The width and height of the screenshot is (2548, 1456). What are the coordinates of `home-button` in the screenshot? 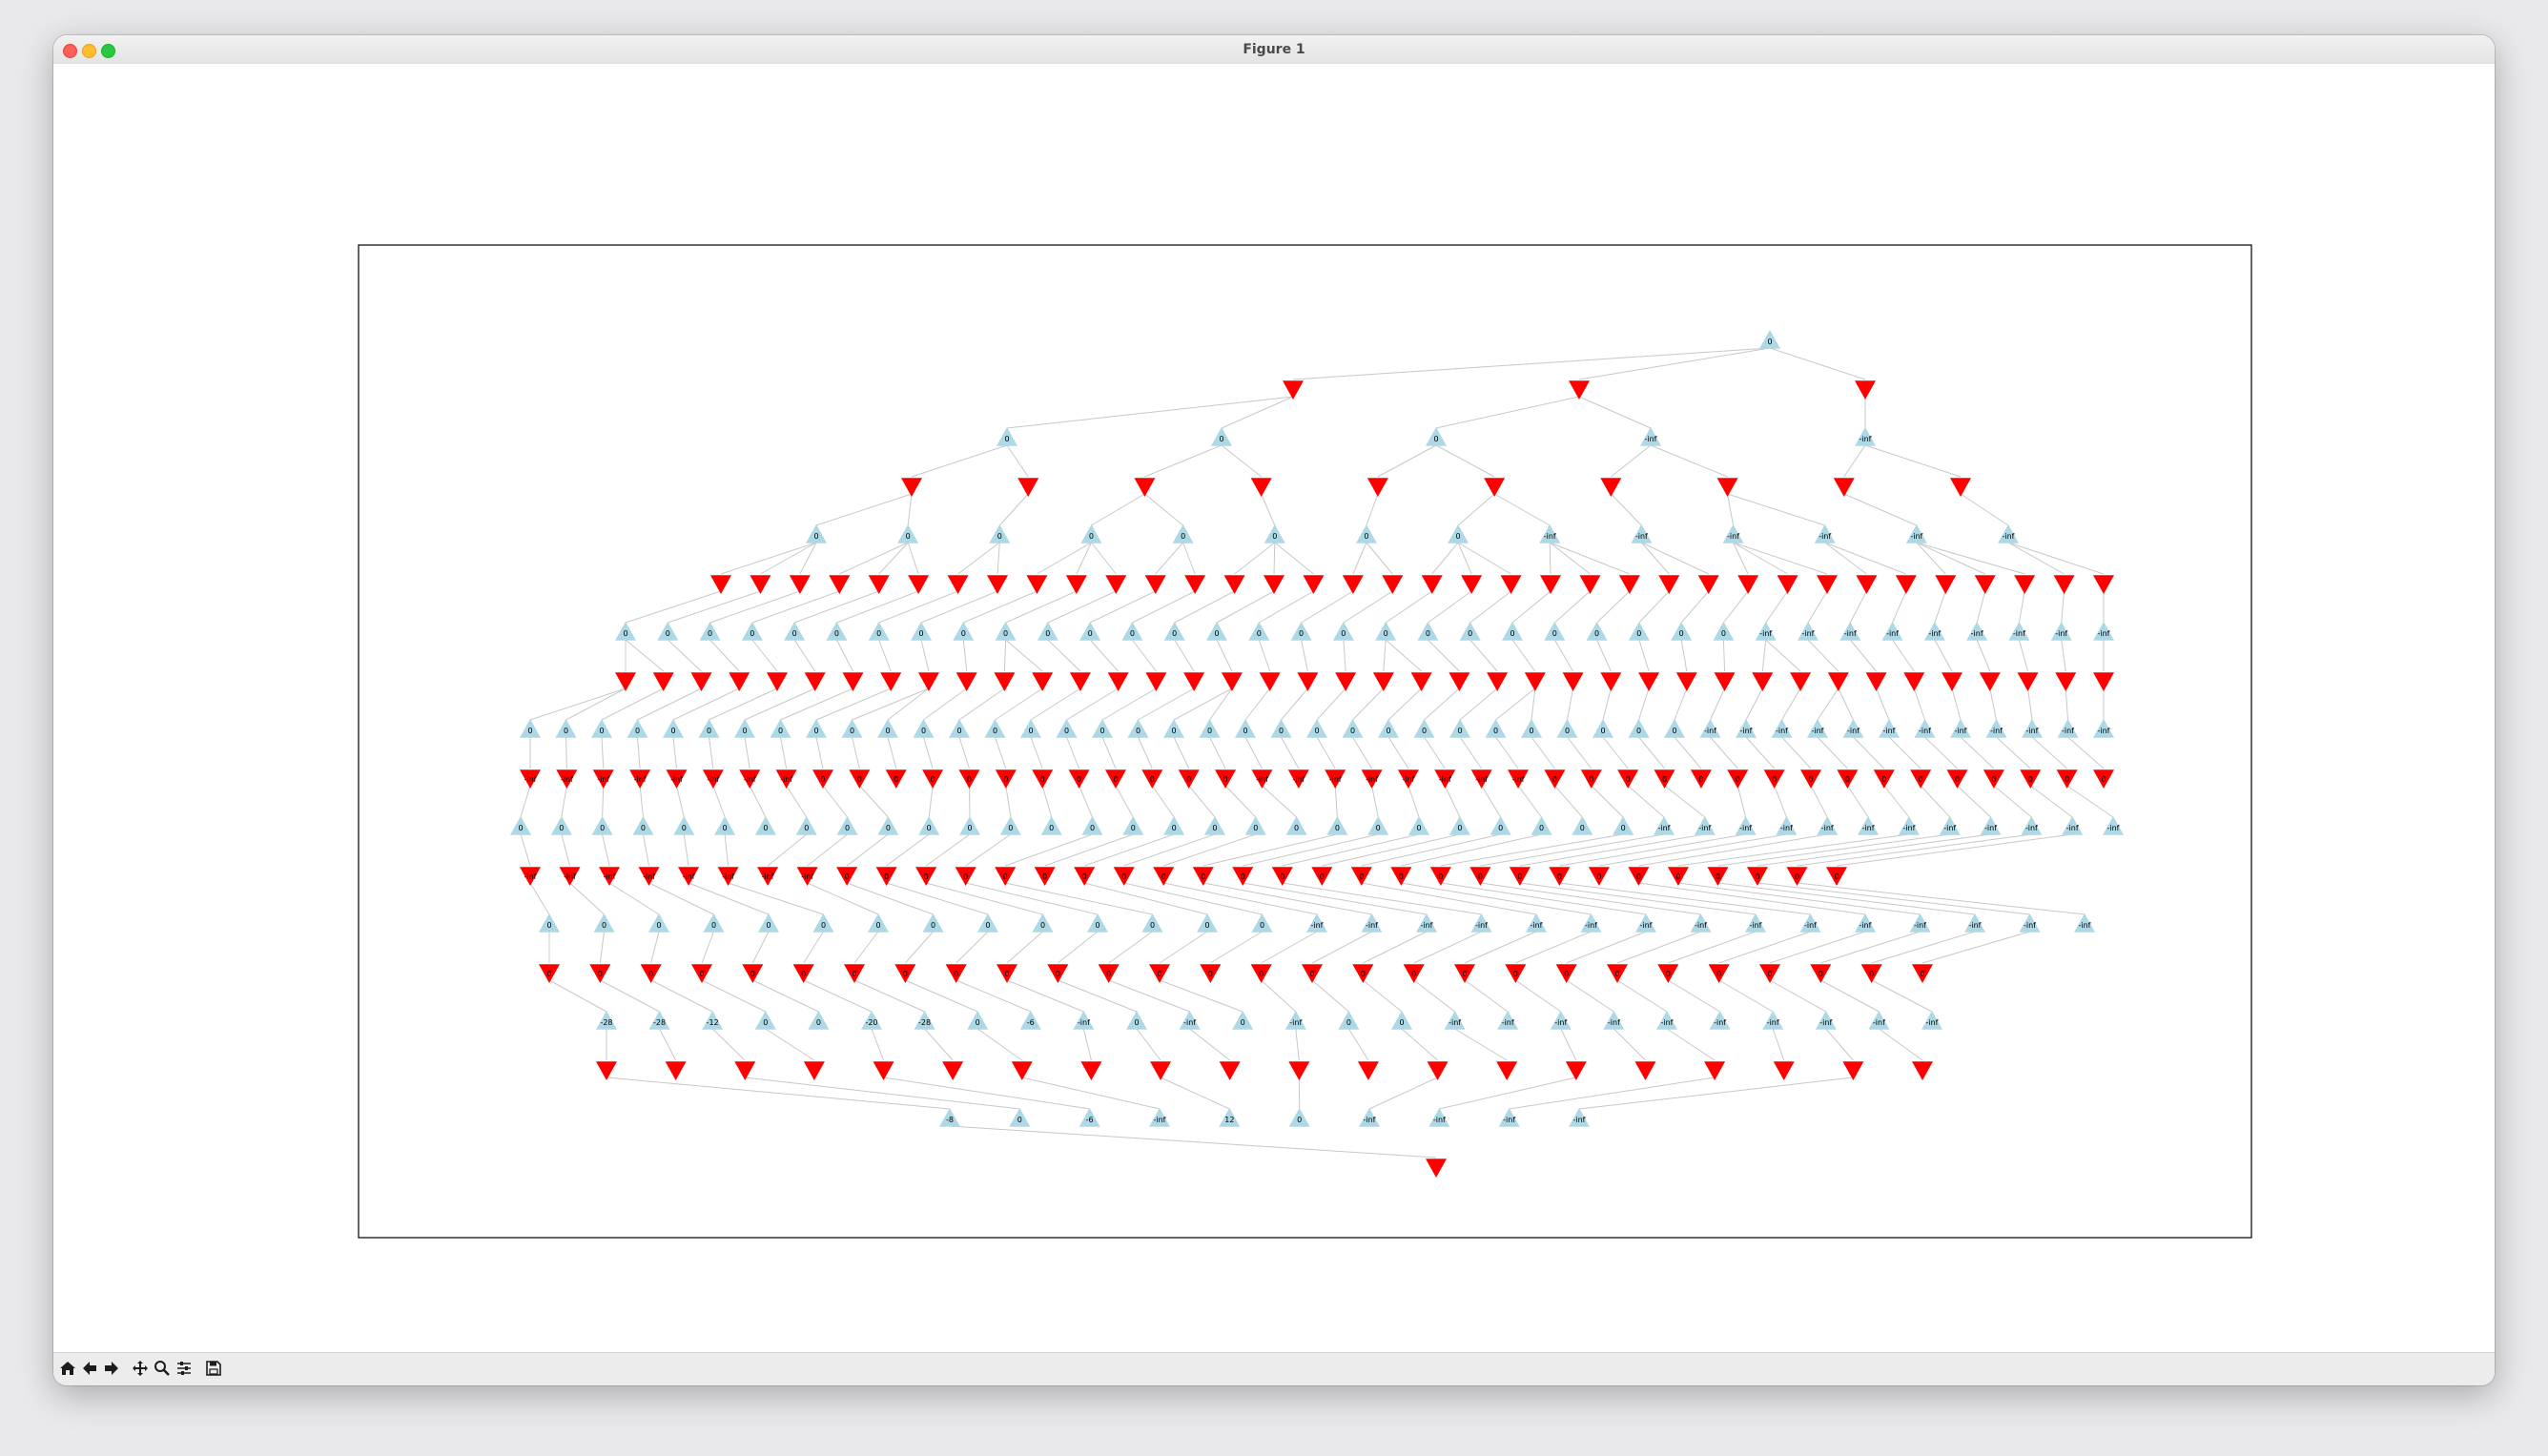 It's located at (67, 1368).